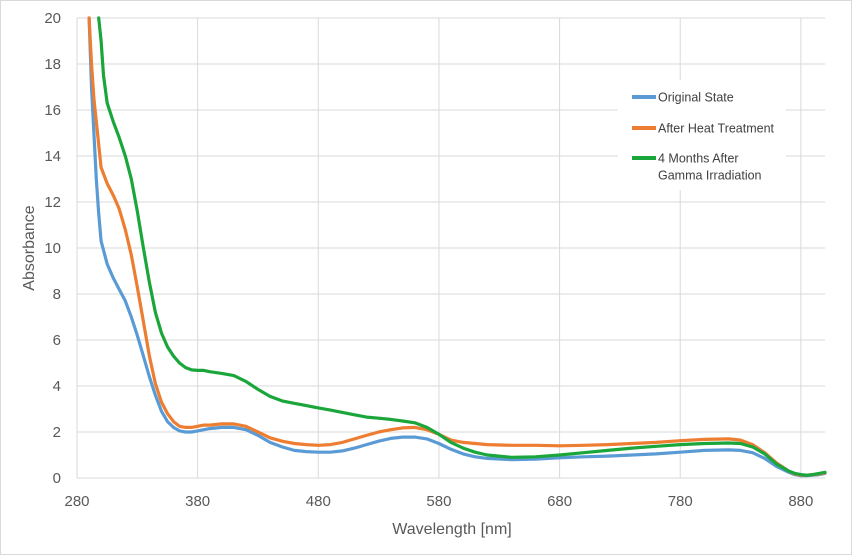 The image size is (852, 555). What do you see at coordinates (57, 432) in the screenshot?
I see `y-tick-label-2: 2` at bounding box center [57, 432].